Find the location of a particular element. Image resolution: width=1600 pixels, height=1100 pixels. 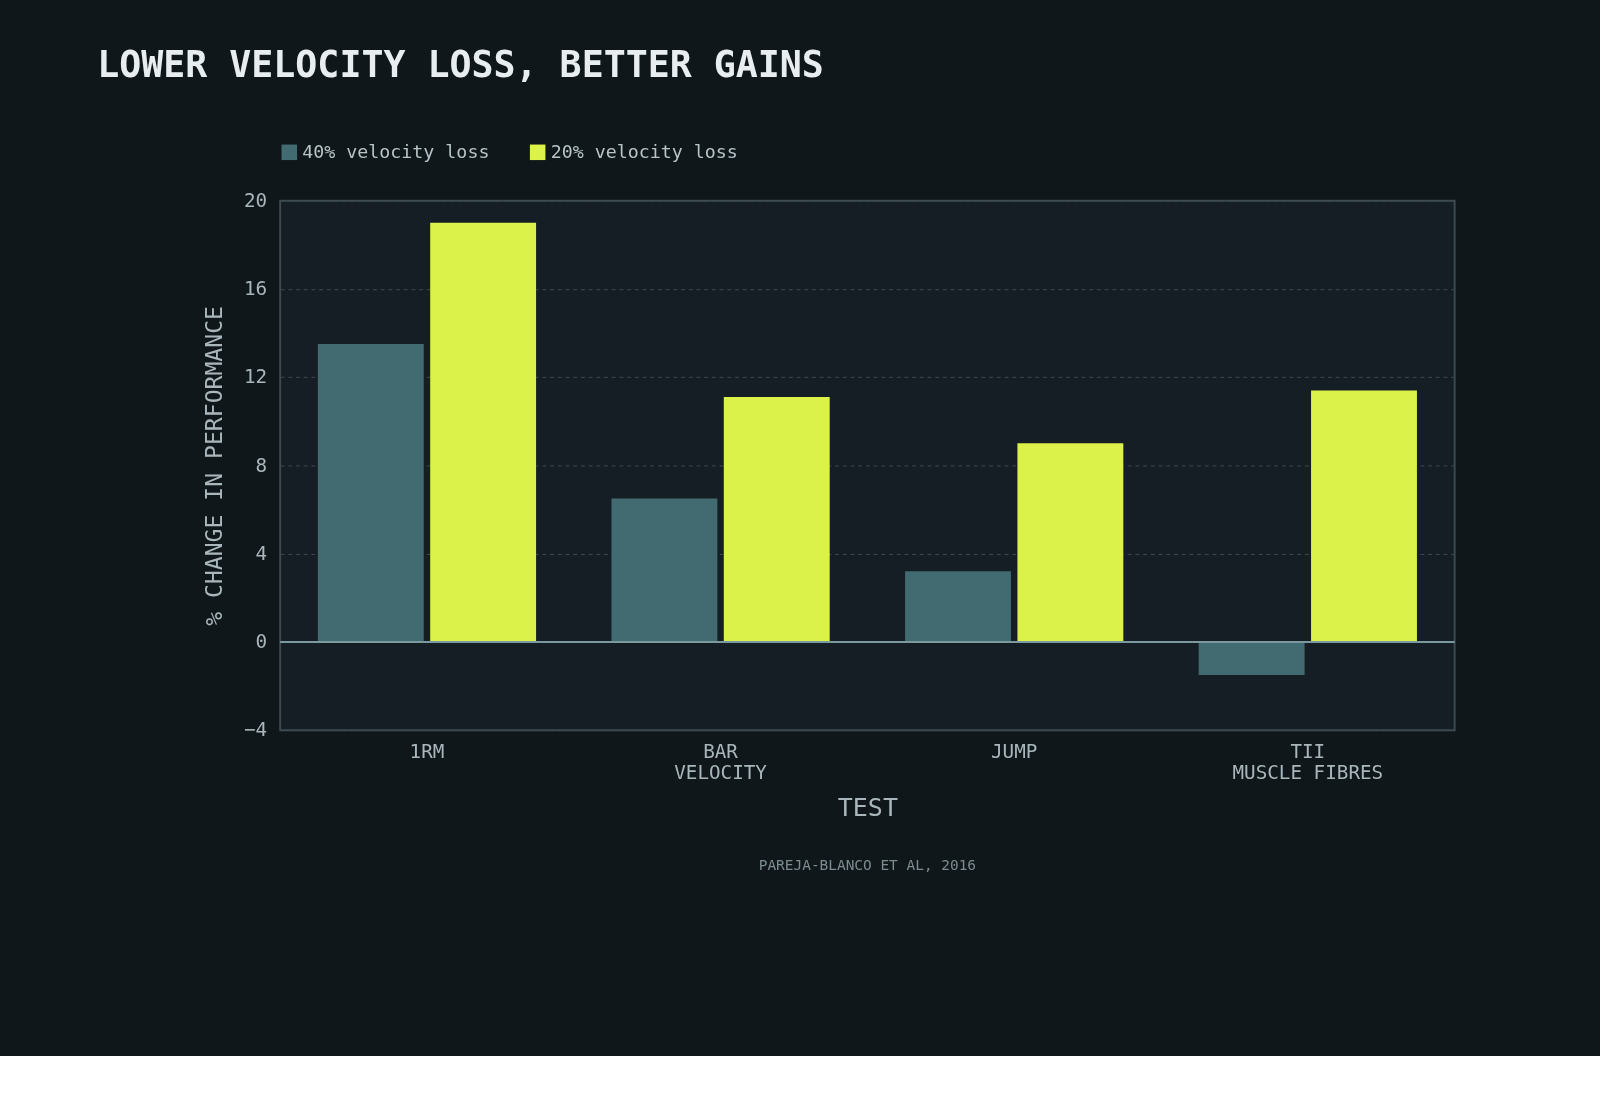

y-tick-label: 12 is located at coordinates (255, 377).